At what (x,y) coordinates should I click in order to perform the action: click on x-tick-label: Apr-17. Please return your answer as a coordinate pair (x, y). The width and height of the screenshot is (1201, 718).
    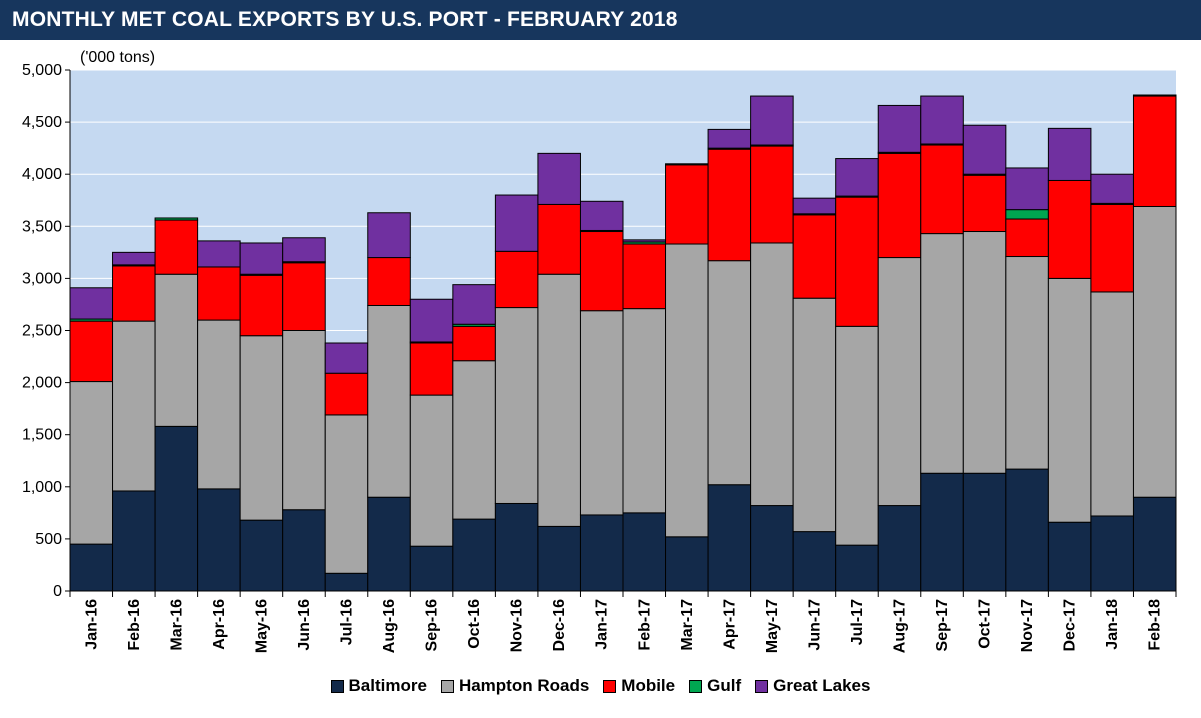
    Looking at the image, I should click on (729, 624).